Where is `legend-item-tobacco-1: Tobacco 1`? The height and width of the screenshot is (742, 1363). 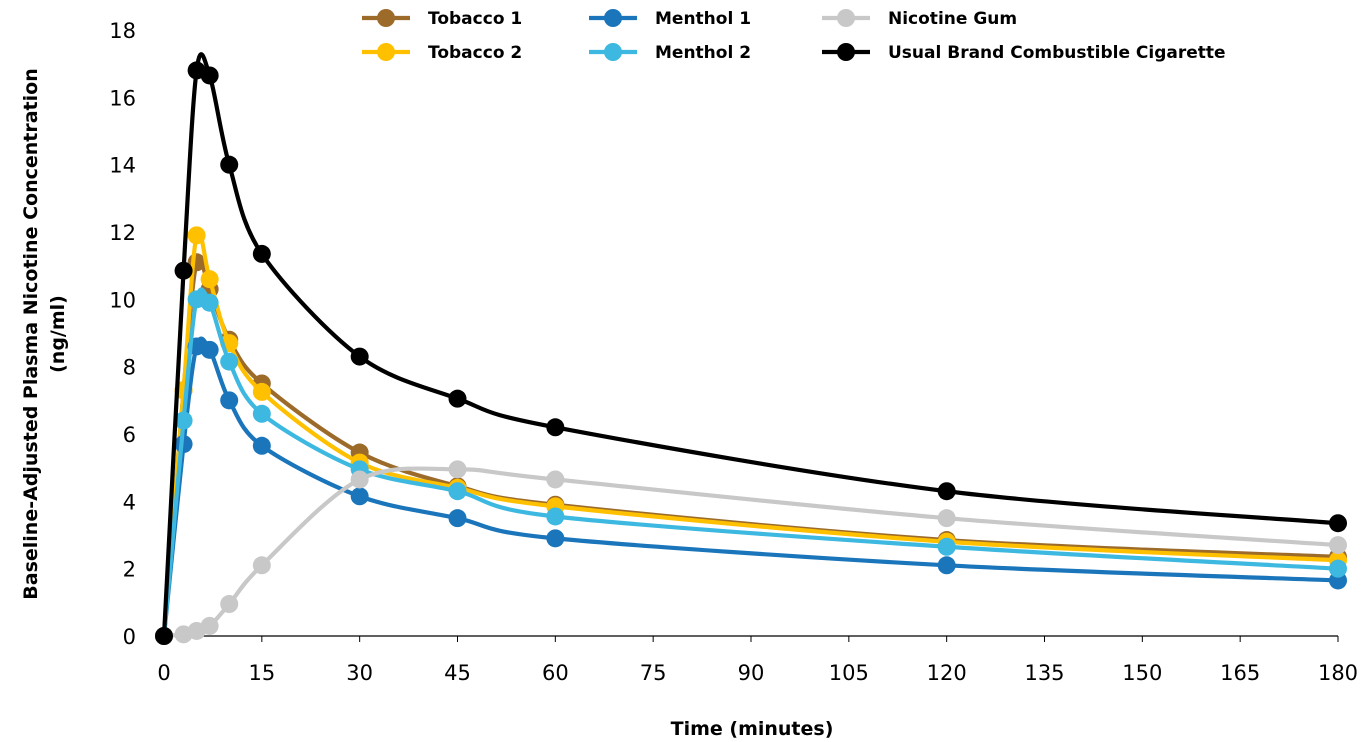
legend-item-tobacco-1: Tobacco 1 is located at coordinates (442, 19).